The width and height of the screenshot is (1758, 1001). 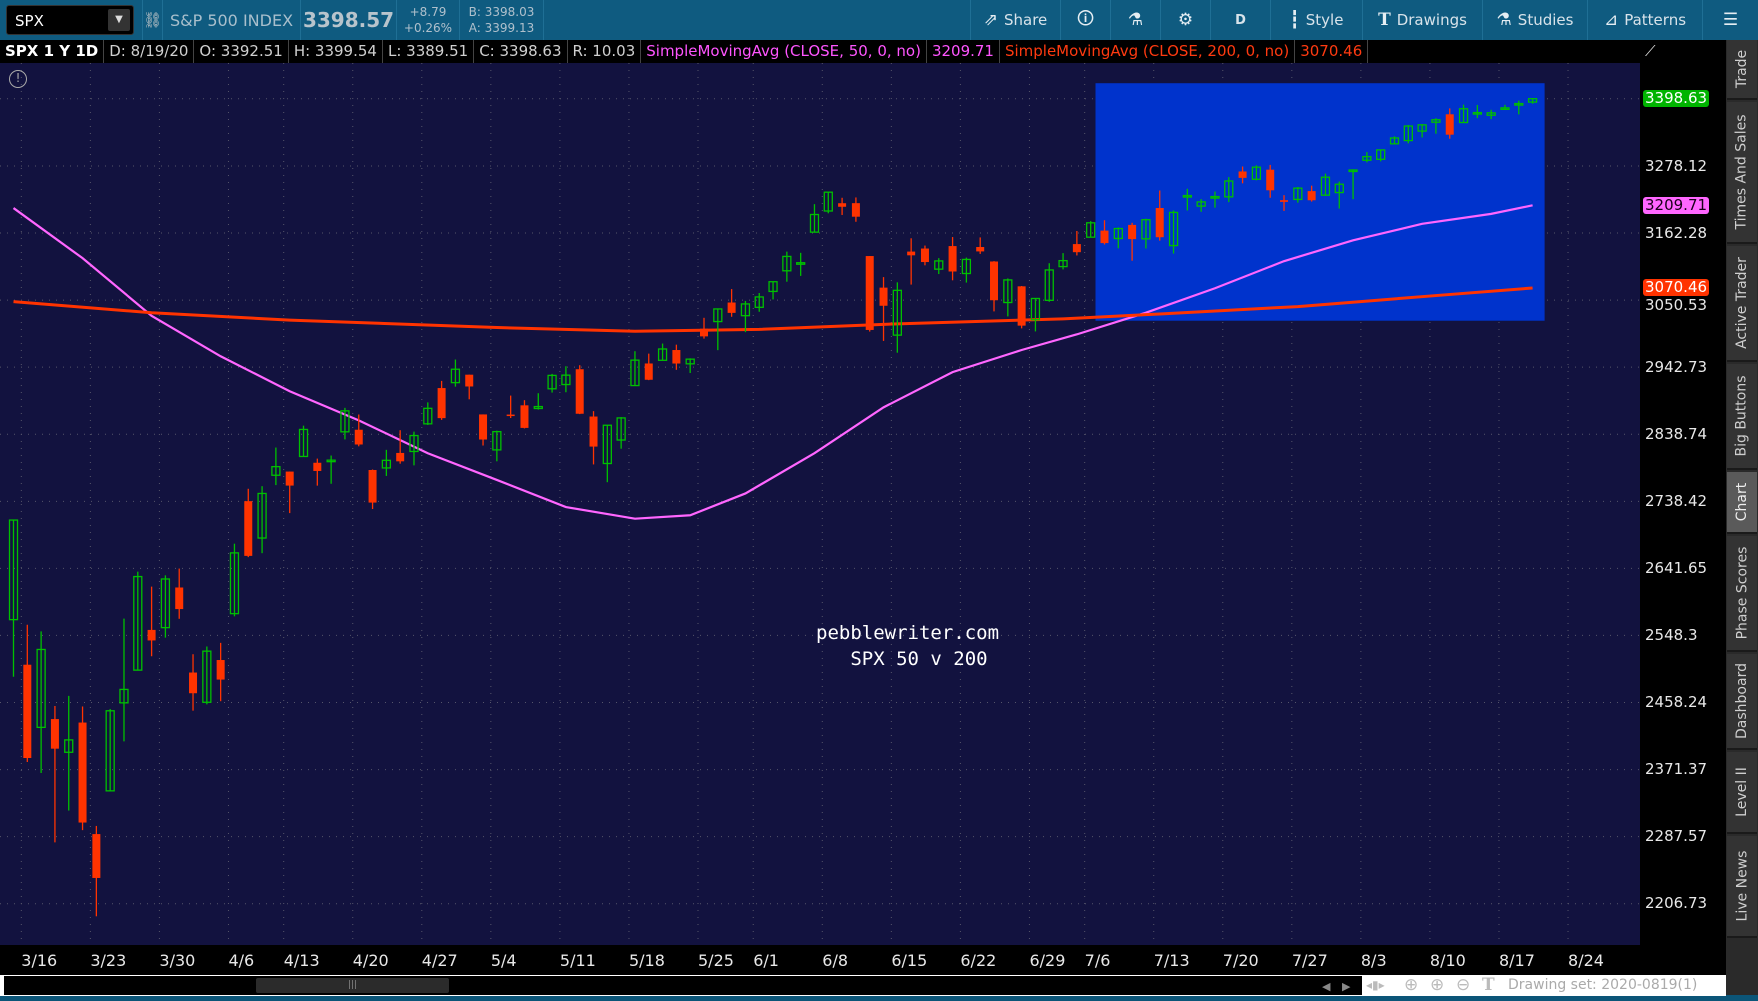 What do you see at coordinates (1316, 20) in the screenshot?
I see `style-button: ┇ Style` at bounding box center [1316, 20].